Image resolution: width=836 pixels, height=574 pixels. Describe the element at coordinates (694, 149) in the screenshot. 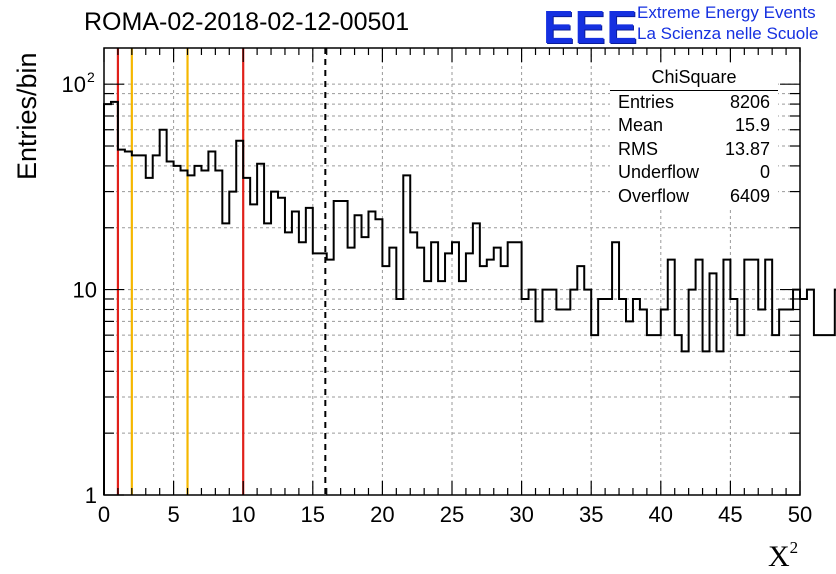

I see `stats-row: RMS 13.87` at that location.